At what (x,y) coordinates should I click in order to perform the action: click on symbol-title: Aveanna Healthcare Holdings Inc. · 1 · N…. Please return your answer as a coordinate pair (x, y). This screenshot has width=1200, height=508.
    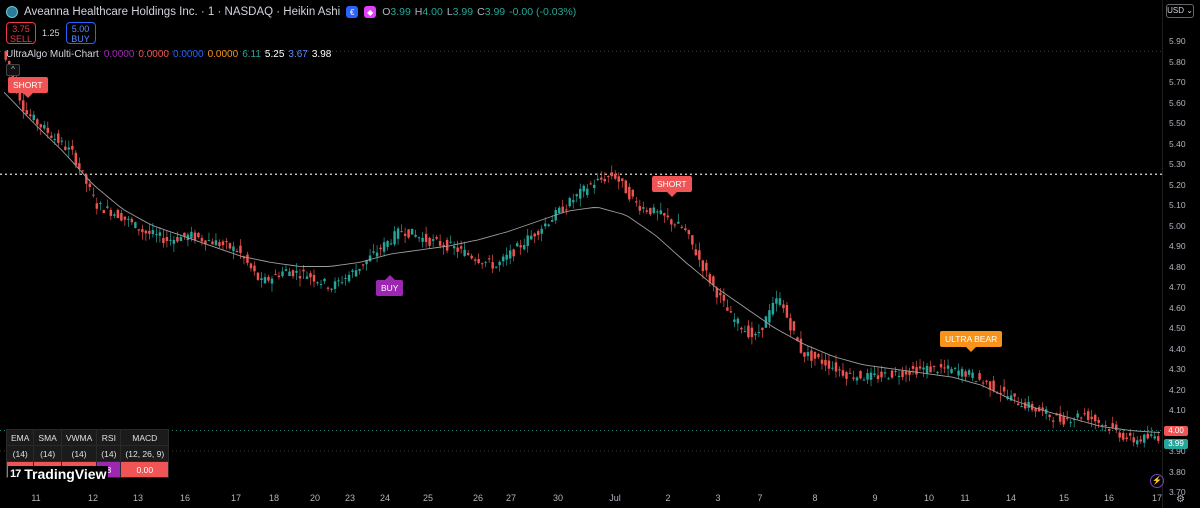
    Looking at the image, I should click on (182, 12).